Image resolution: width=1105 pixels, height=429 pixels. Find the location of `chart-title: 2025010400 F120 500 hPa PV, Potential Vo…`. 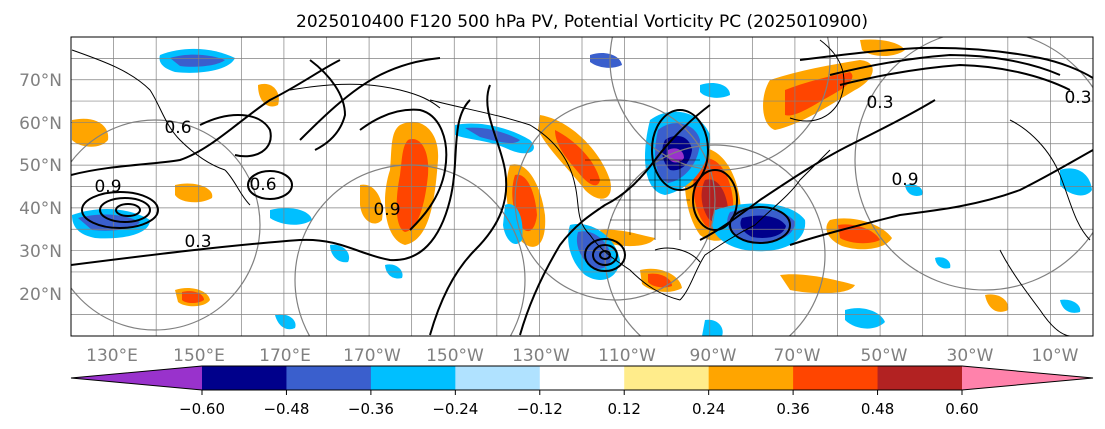

chart-title: 2025010400 F120 500 hPa PV, Potential Vo… is located at coordinates (582, 22).